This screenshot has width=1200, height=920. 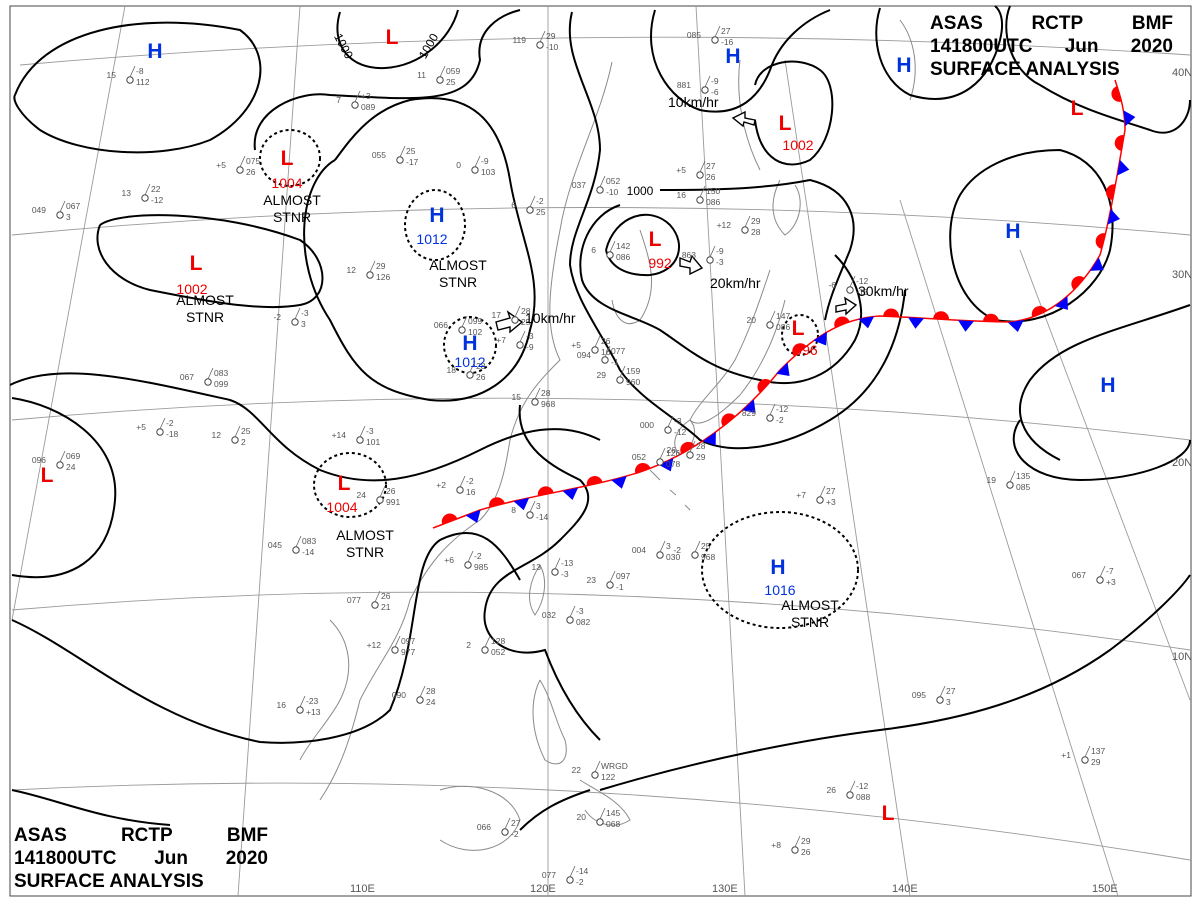 I want to click on parallel-40n, so click(x=605, y=51).